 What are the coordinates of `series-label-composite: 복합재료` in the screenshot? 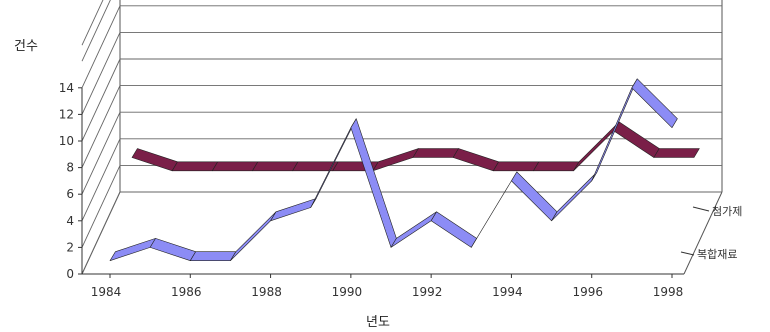 It's located at (717, 254).